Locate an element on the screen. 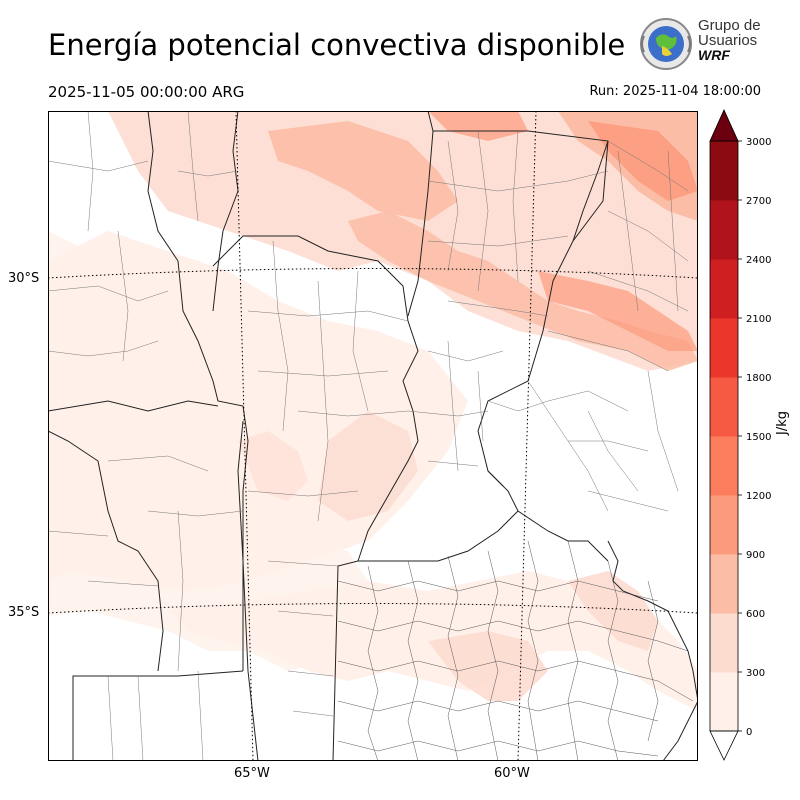  colorbar-tick-label: 300 is located at coordinates (755, 673).